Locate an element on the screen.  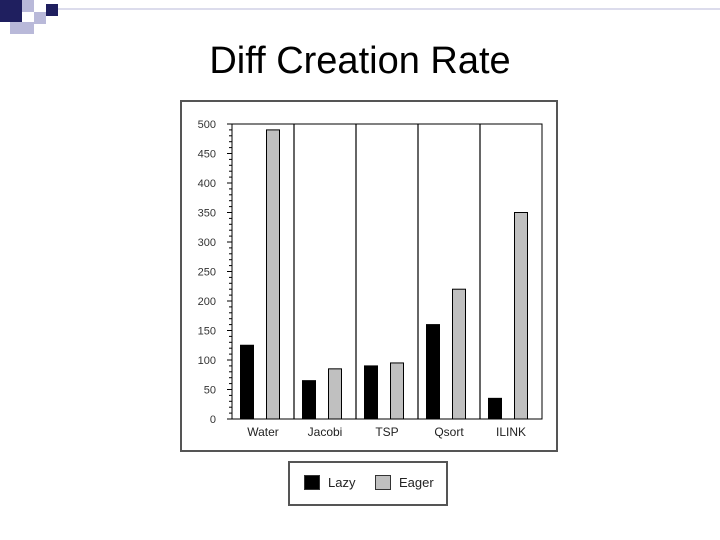
title-decoration is located at coordinates (360, 17).